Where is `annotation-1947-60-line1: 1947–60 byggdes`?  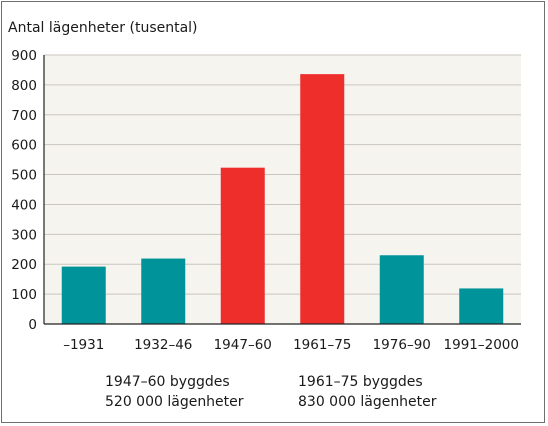
annotation-1947-60-line1: 1947–60 byggdes is located at coordinates (167, 382).